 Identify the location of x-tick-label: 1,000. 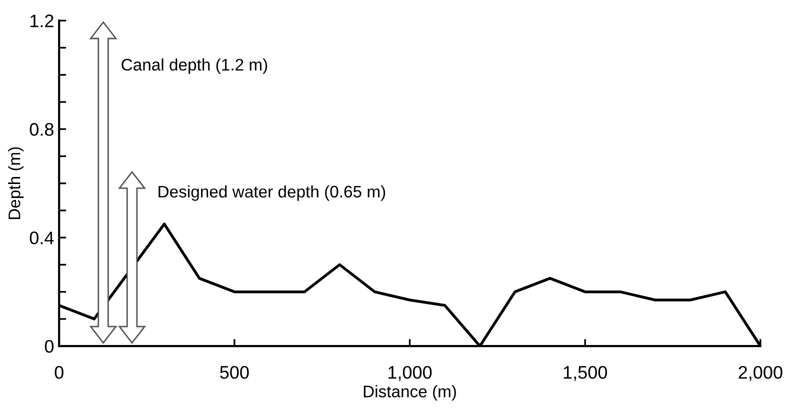
(410, 373).